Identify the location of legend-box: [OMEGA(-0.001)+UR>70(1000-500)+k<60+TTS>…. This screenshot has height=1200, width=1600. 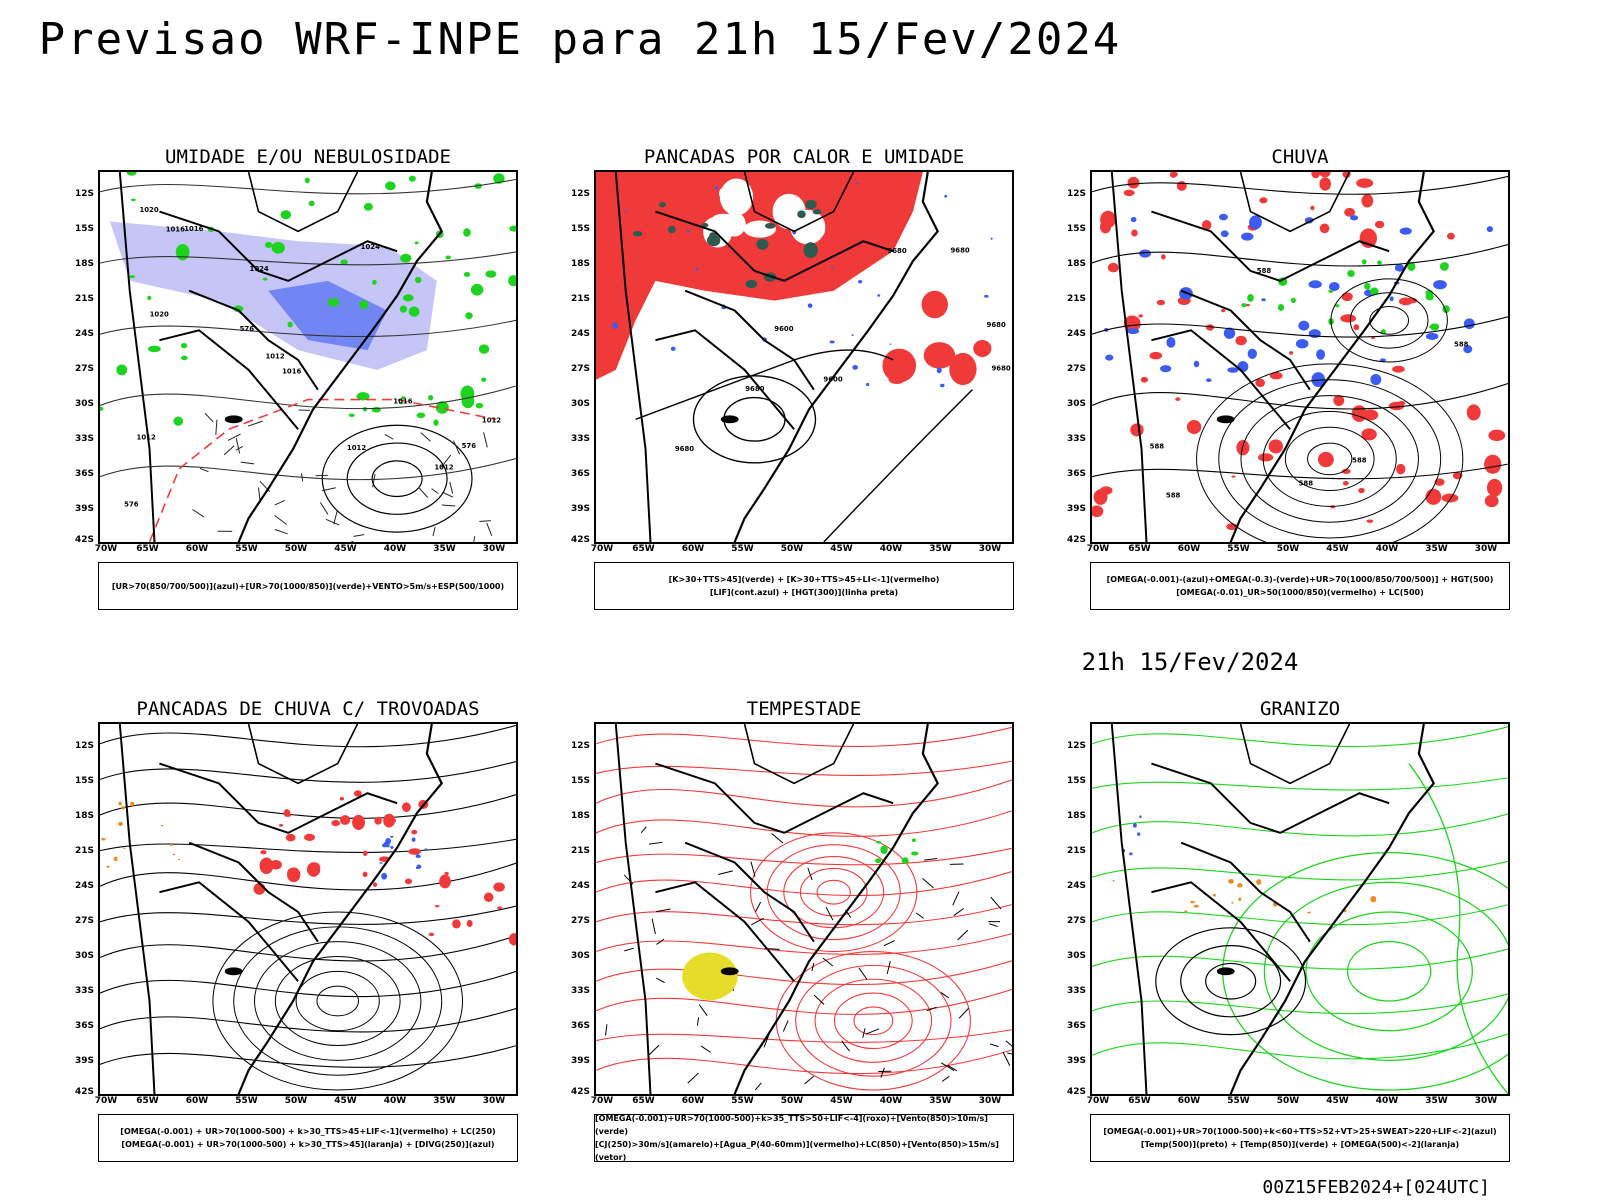
(1300, 1138).